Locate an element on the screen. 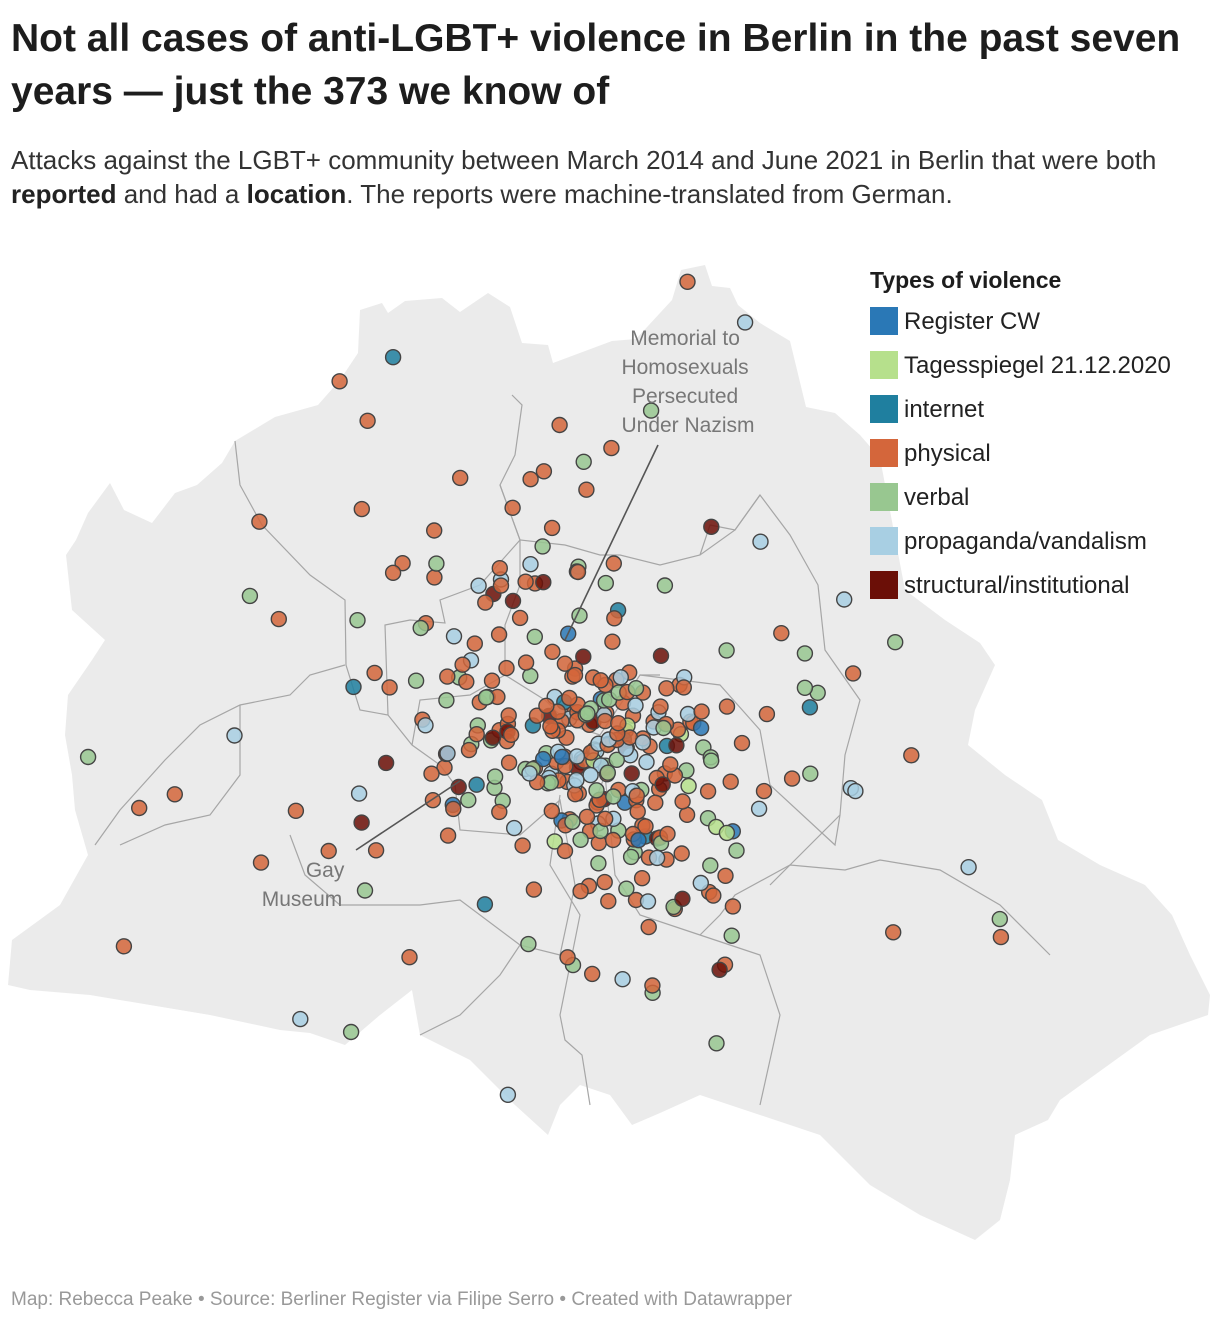 This screenshot has width=1220, height=1324. legend-item-register: Register CW is located at coordinates (1040, 322).